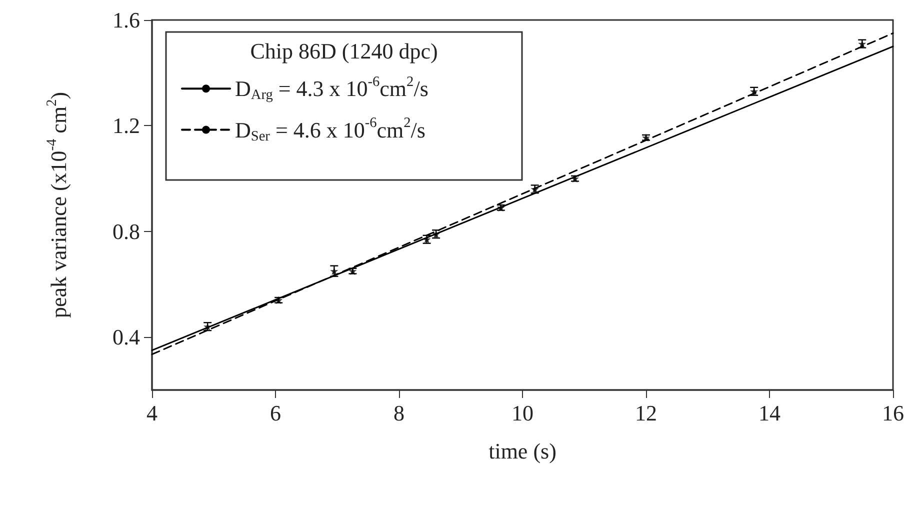 Image resolution: width=913 pixels, height=510 pixels. I want to click on x-tick-label: 16, so click(893, 413).